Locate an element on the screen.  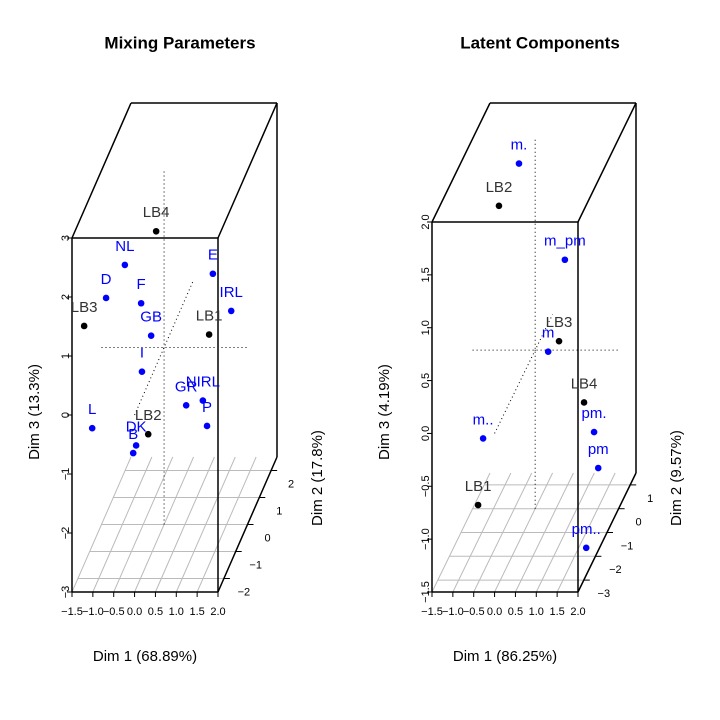
point-label: B is located at coordinates (133, 434).